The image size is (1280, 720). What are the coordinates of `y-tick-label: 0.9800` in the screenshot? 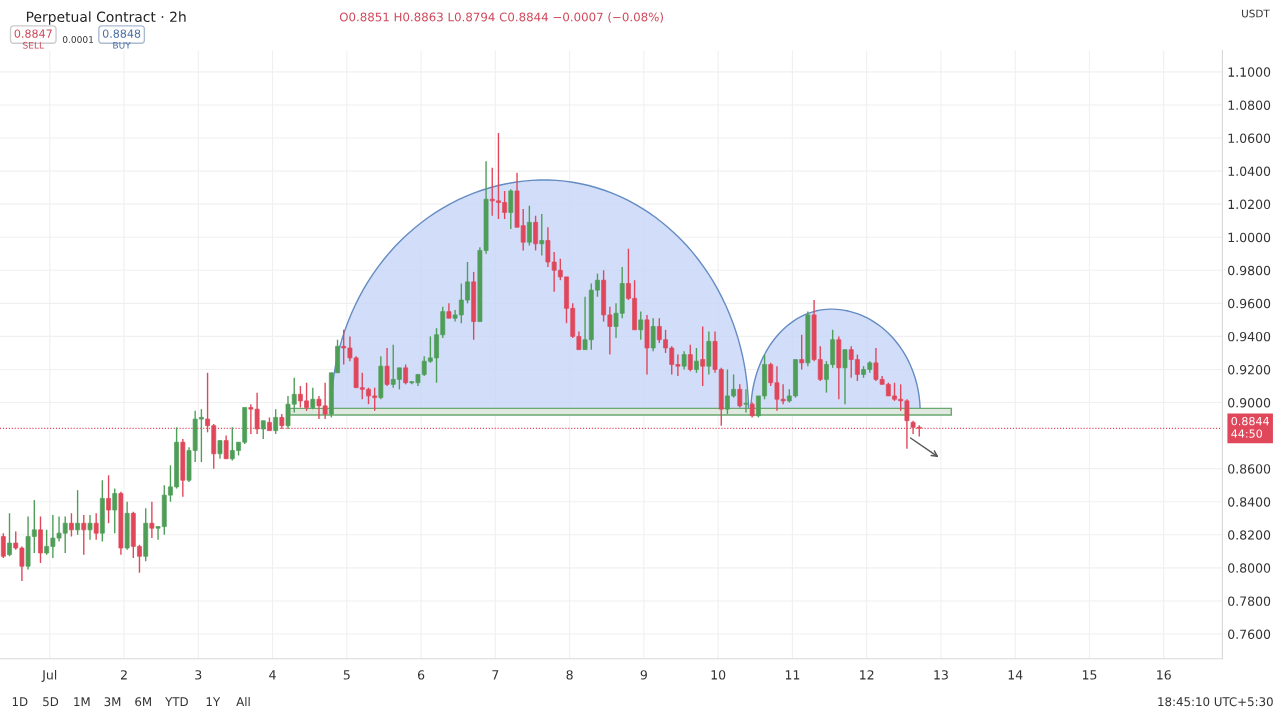 It's located at (1249, 270).